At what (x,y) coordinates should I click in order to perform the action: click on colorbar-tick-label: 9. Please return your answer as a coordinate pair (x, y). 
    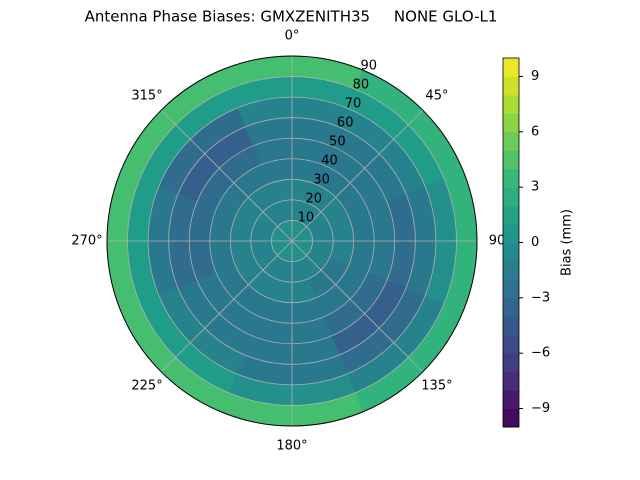
    Looking at the image, I should click on (535, 76).